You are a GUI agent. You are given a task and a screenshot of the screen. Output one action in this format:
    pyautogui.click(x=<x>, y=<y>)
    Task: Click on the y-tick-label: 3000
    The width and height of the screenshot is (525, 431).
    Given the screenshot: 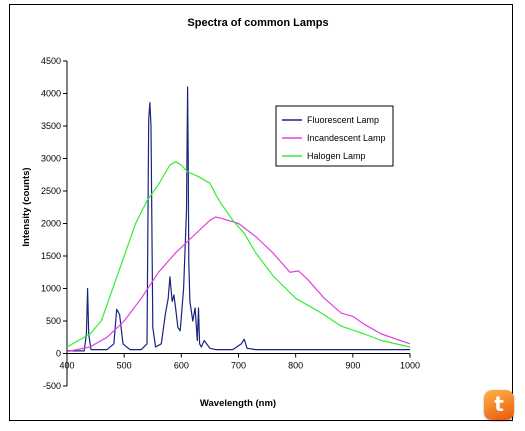 What is the action you would take?
    pyautogui.click(x=51, y=159)
    